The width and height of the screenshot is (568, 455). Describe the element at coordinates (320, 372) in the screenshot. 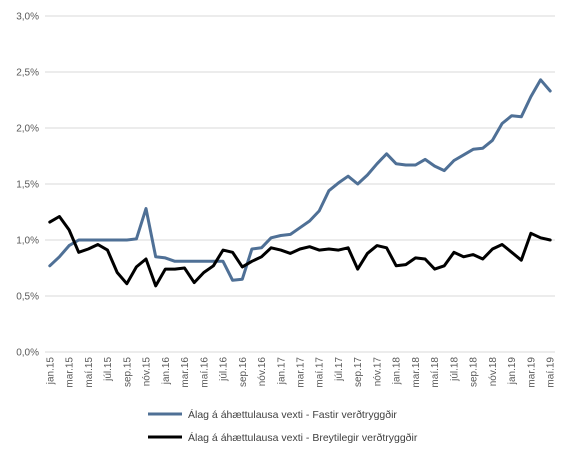

I see `x-tick-label: maí.17` at that location.